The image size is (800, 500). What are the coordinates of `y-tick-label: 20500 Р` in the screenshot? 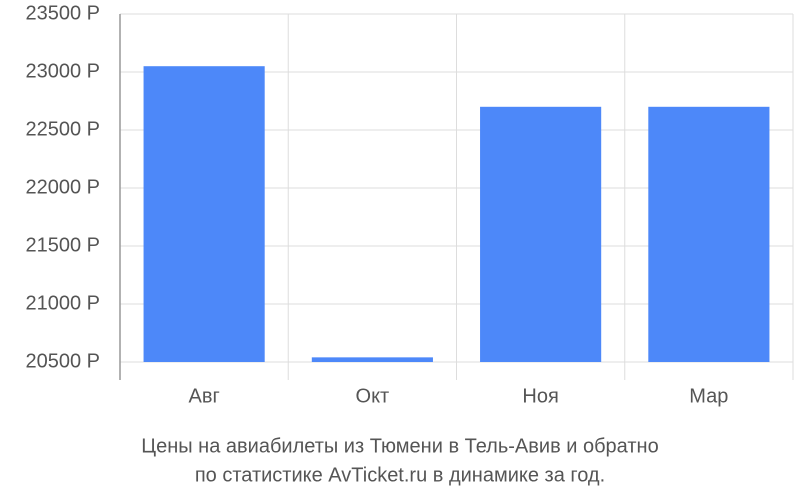 It's located at (62, 361).